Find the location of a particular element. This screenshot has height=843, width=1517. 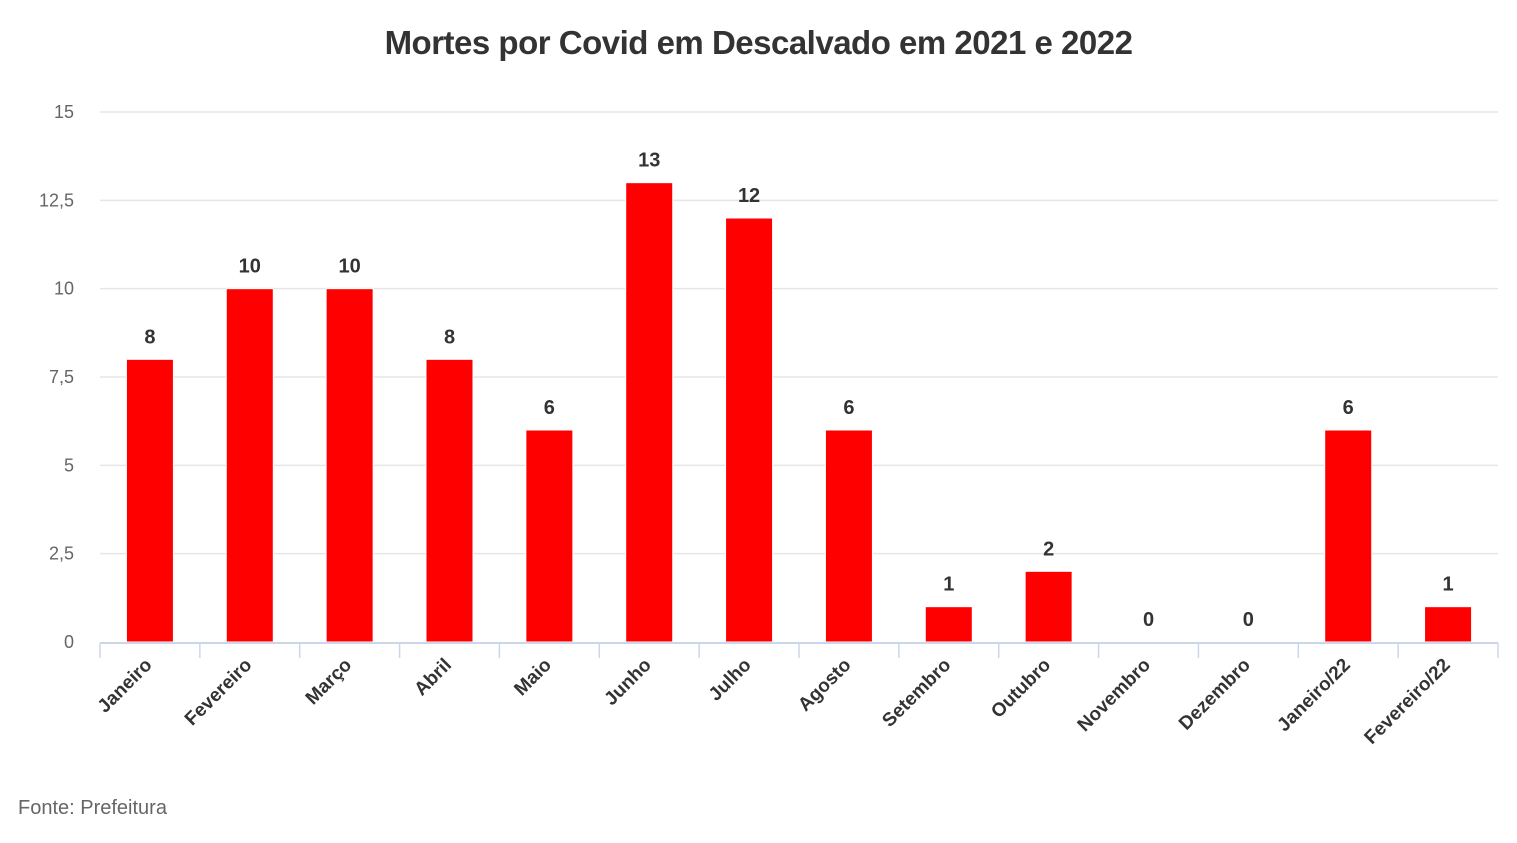

x-tick-label: Junho is located at coordinates (628, 682).